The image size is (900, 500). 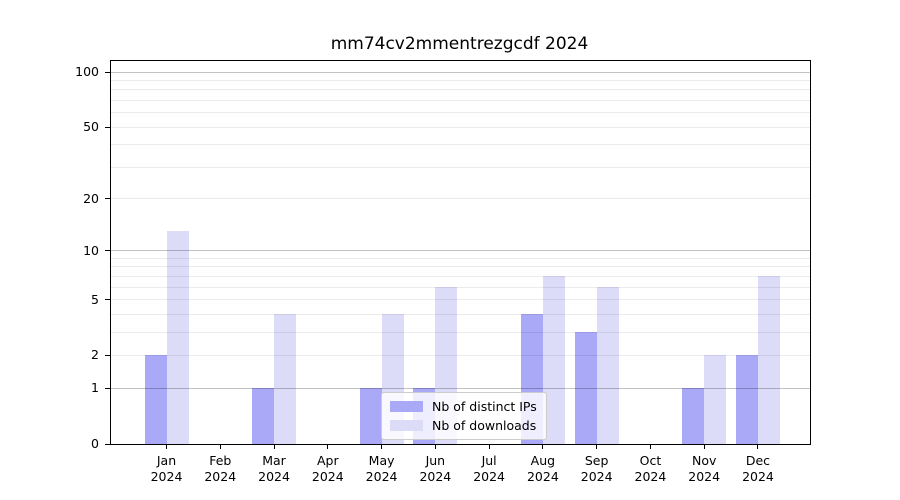 What do you see at coordinates (607, 365) in the screenshot?
I see `bar-downloads-sep` at bounding box center [607, 365].